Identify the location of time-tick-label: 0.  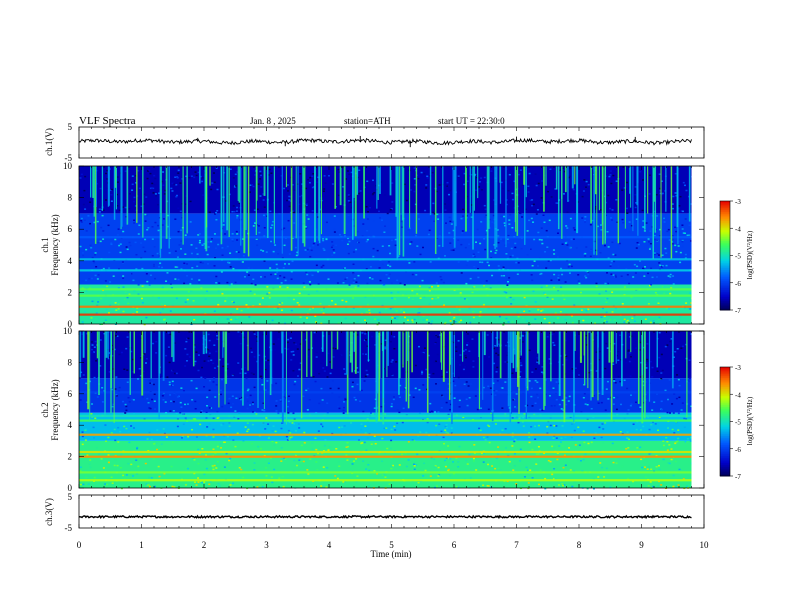
(79, 545).